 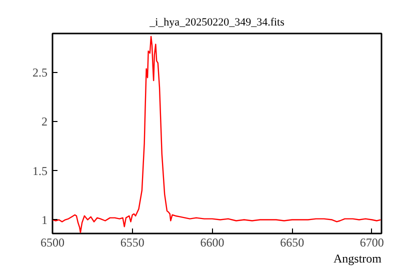 I want to click on y-tick-label: 2.5, so click(x=40, y=73).